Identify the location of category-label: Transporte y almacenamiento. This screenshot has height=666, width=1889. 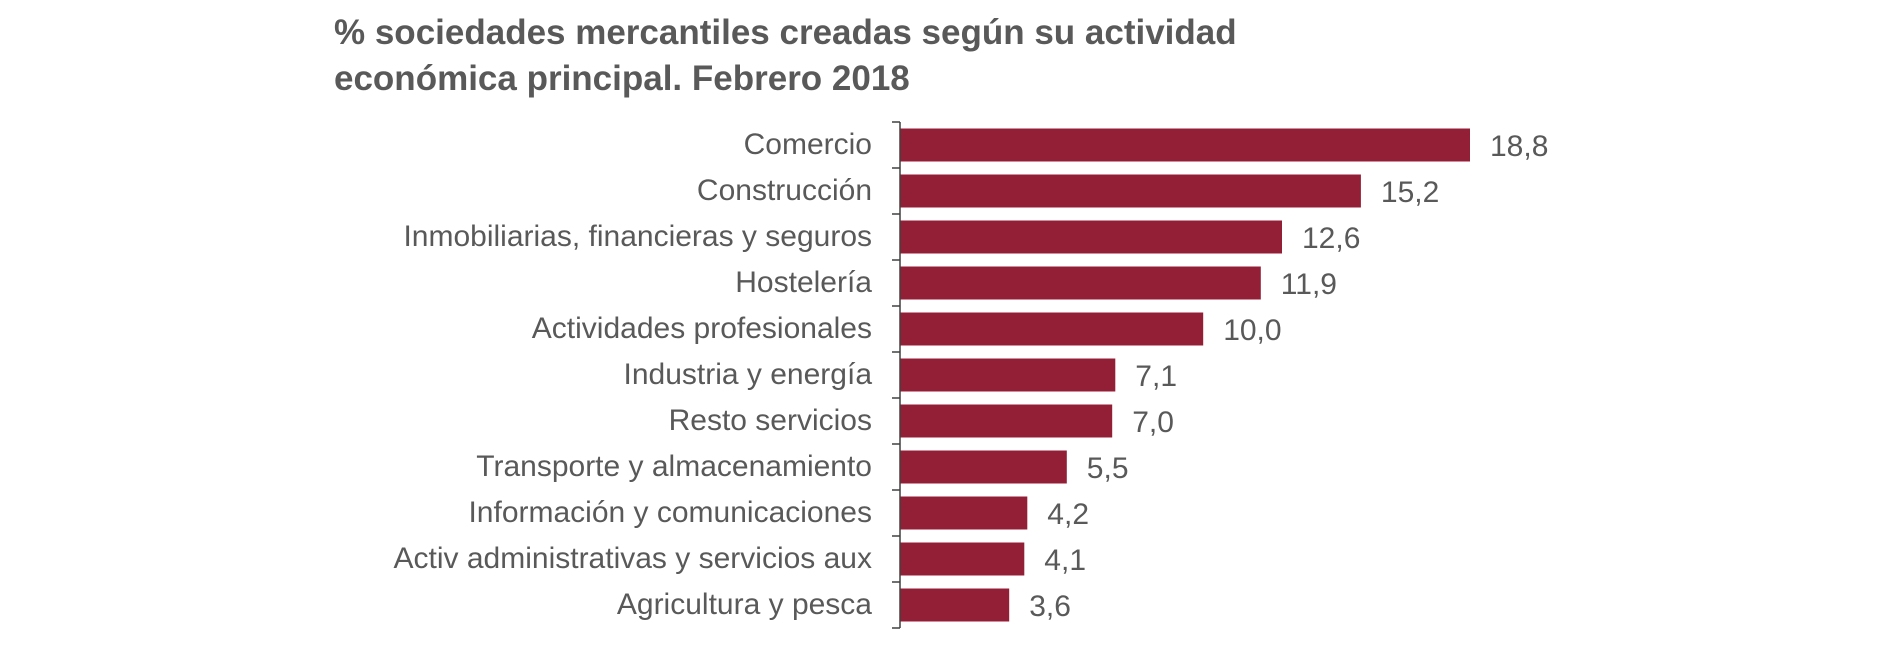
(674, 466).